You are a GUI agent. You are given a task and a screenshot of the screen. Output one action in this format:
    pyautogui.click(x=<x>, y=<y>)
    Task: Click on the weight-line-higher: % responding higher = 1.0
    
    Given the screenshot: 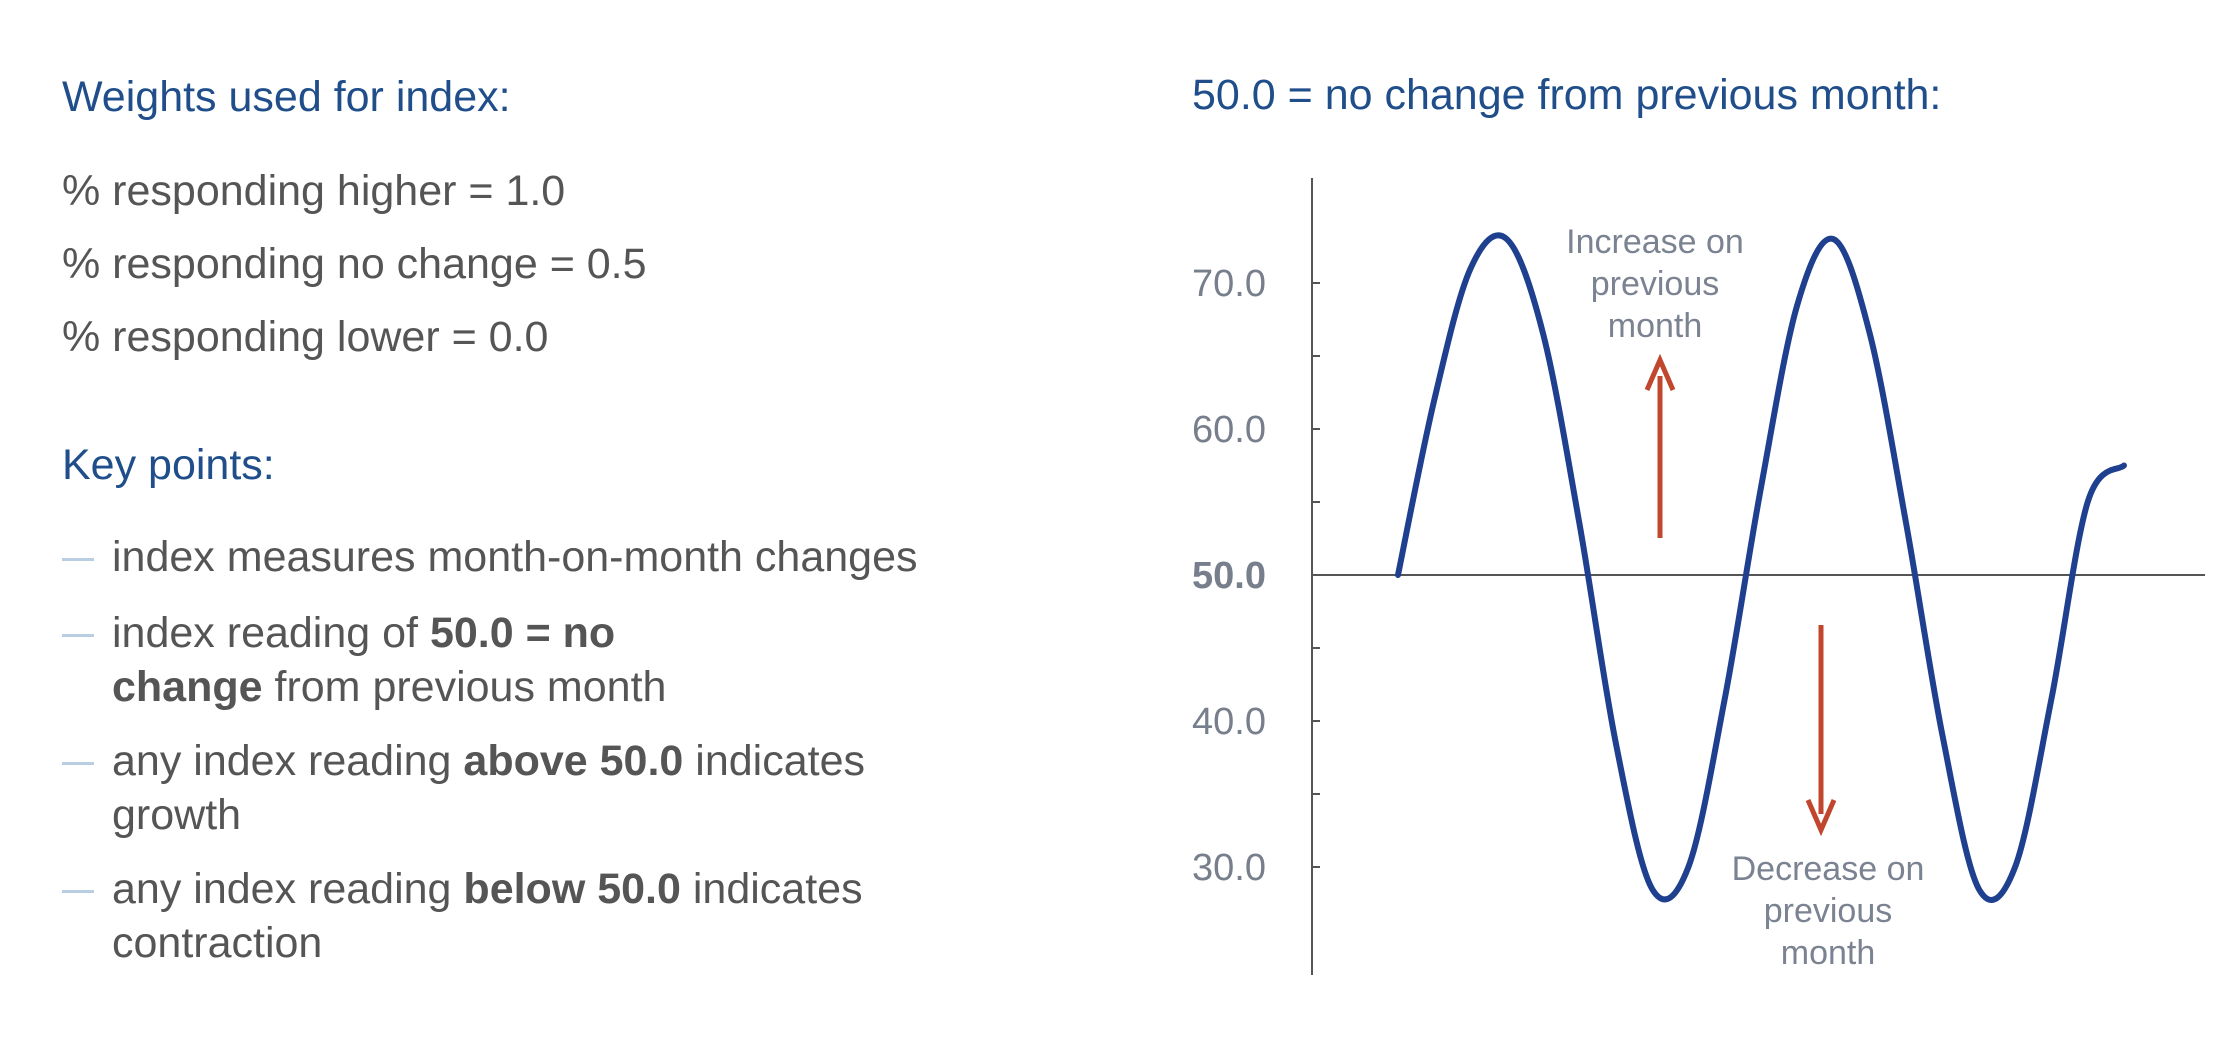 What is the action you would take?
    pyautogui.click(x=314, y=191)
    